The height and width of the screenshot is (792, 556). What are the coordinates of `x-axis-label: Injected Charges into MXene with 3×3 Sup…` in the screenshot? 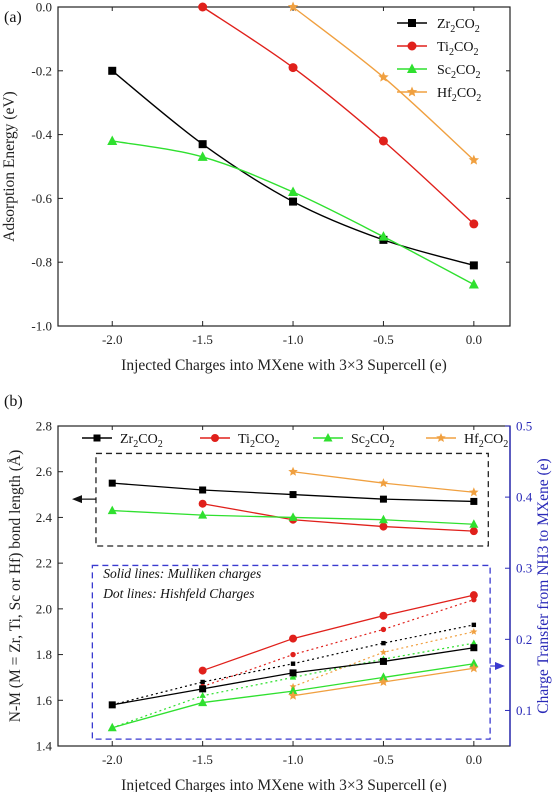 It's located at (284, 365).